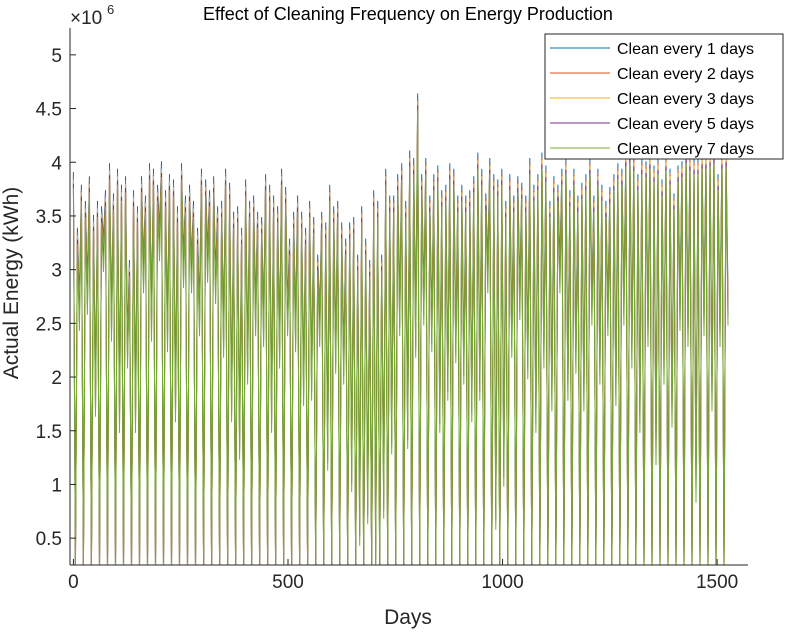 The image size is (786, 632). I want to click on x-tick-label: 1000, so click(502, 582).